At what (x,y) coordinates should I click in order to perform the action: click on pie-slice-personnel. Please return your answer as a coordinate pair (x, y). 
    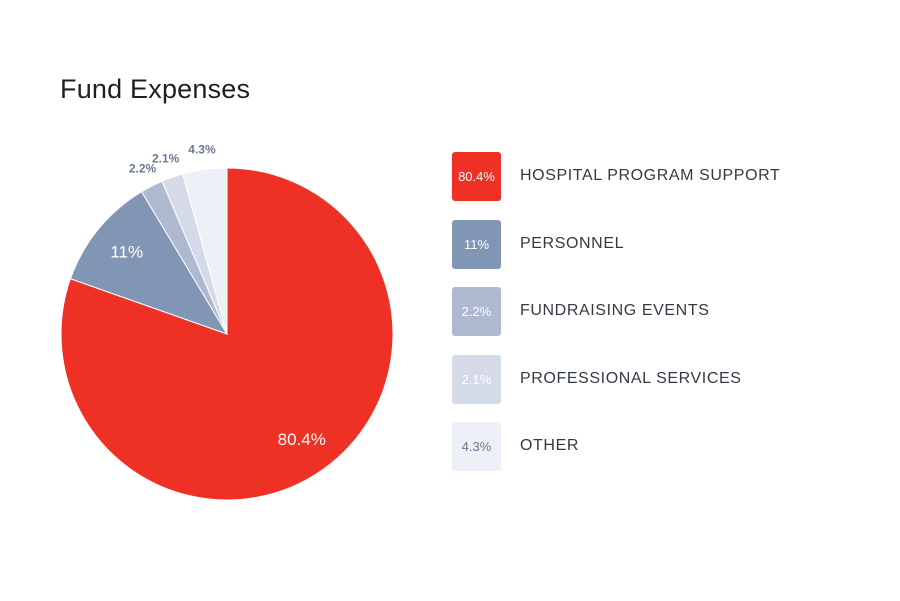
    Looking at the image, I should click on (149, 262).